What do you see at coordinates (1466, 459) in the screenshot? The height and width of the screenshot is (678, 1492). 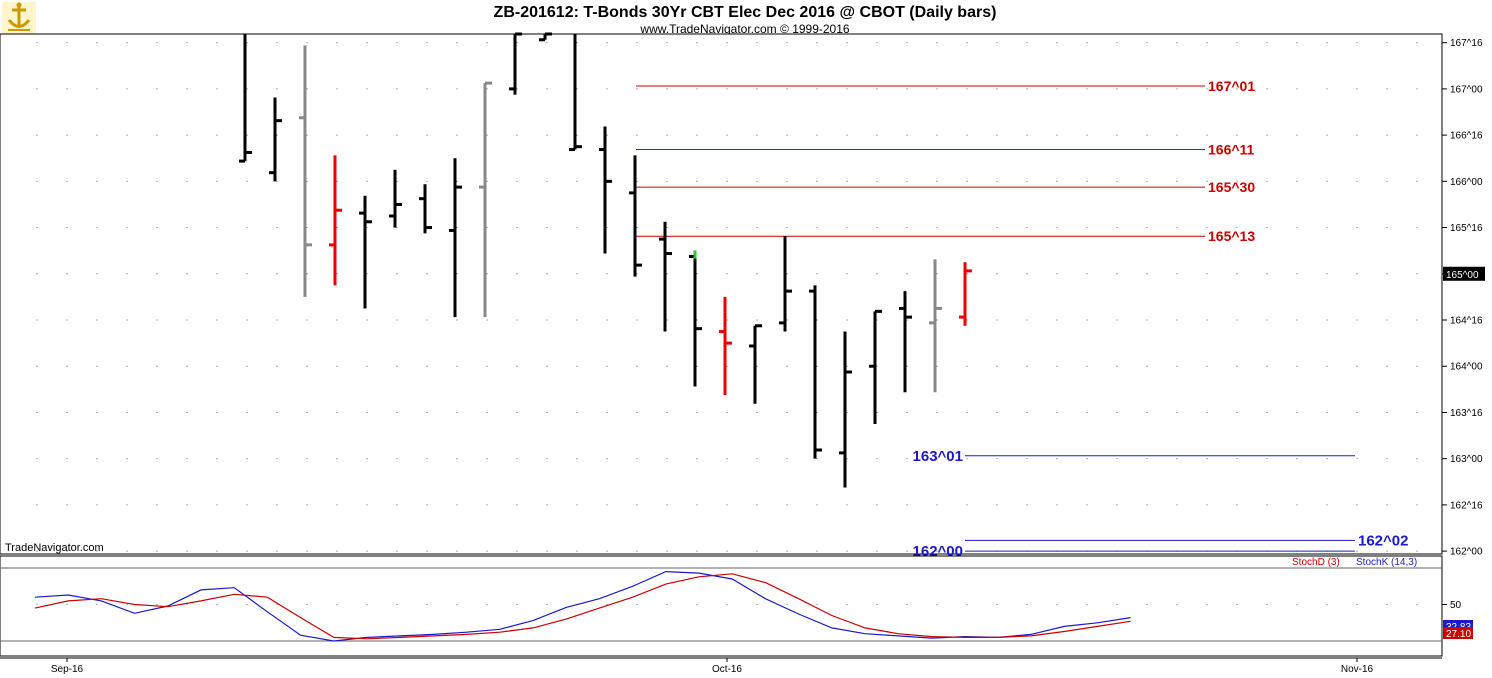 I see `y-tick-label: 163^00` at bounding box center [1466, 459].